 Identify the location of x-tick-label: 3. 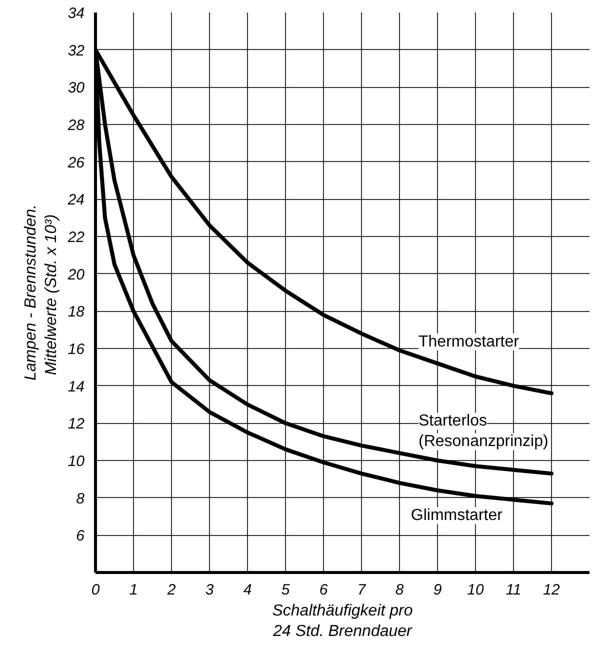
(209, 590).